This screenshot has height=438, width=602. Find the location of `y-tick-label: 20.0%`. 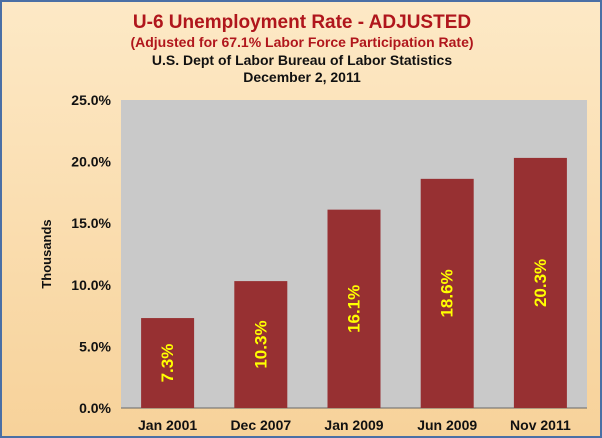

y-tick-label: 20.0% is located at coordinates (91, 162).